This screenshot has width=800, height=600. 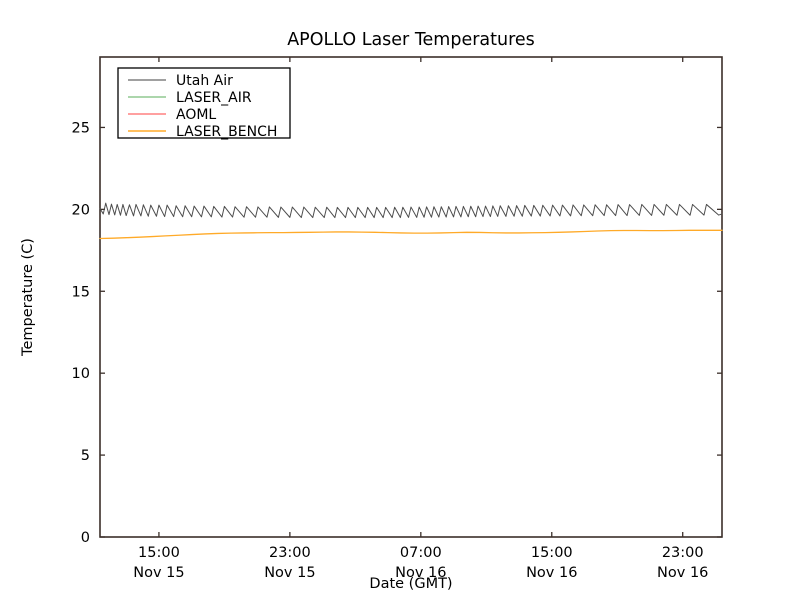 What do you see at coordinates (204, 81) in the screenshot?
I see `legend-label: Utah Air` at bounding box center [204, 81].